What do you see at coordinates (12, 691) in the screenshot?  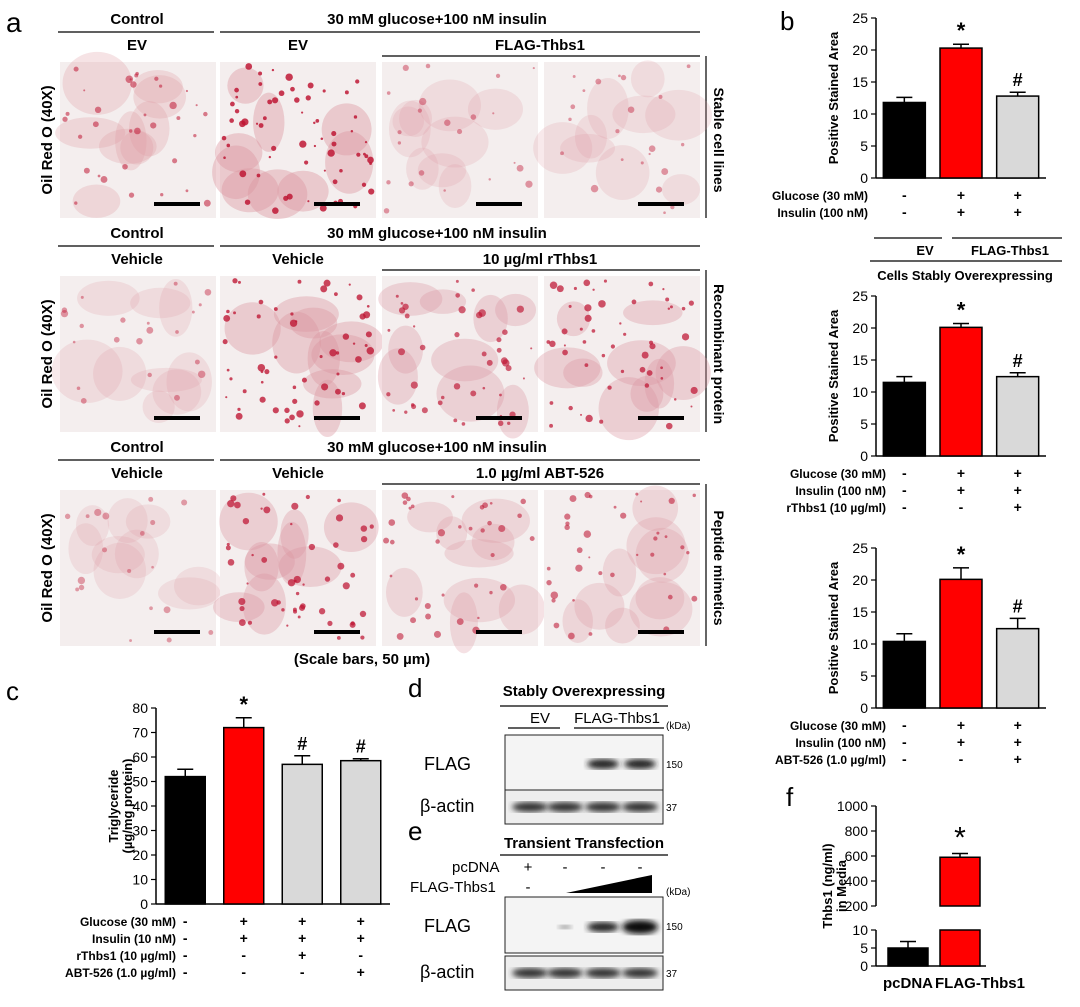 I see `panel-letter-c: c` at bounding box center [12, 691].